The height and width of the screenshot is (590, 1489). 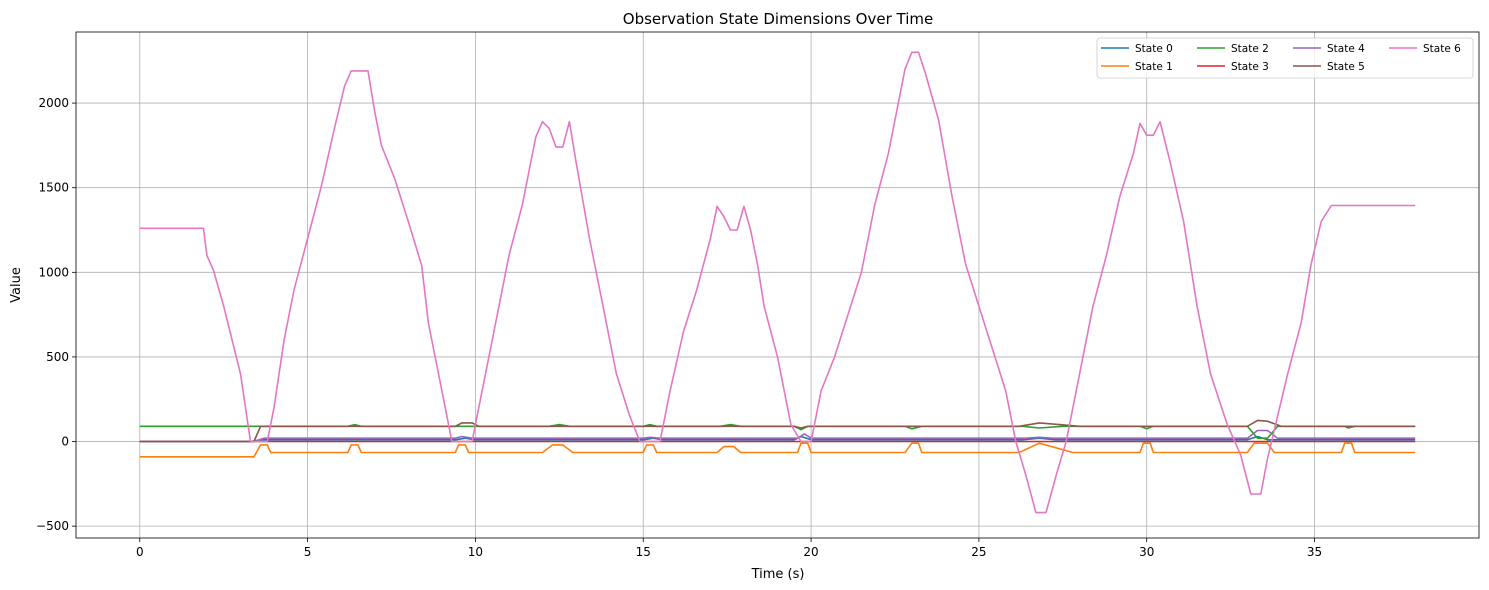 I want to click on legend-label-state-5: State 5, so click(x=1346, y=67).